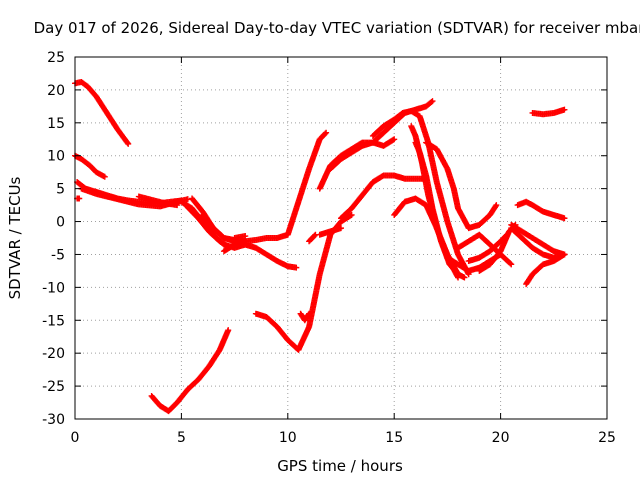 The height and width of the screenshot is (480, 640). What do you see at coordinates (56, 58) in the screenshot?
I see `y-tick-label: 25` at bounding box center [56, 58].